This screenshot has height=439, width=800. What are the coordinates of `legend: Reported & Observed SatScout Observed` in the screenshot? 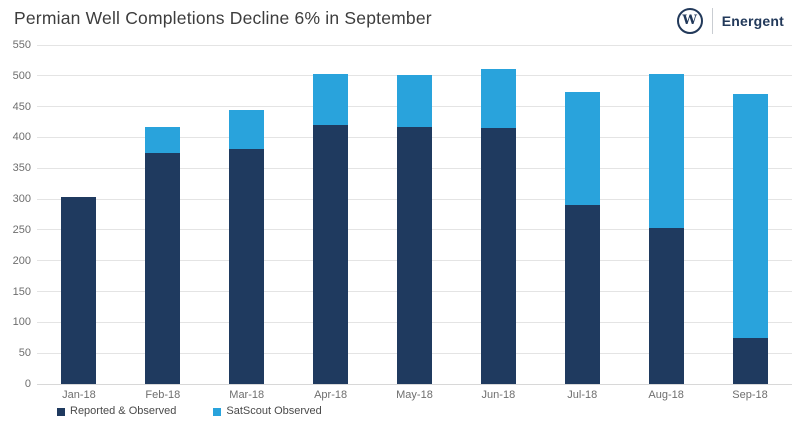 It's located at (189, 411).